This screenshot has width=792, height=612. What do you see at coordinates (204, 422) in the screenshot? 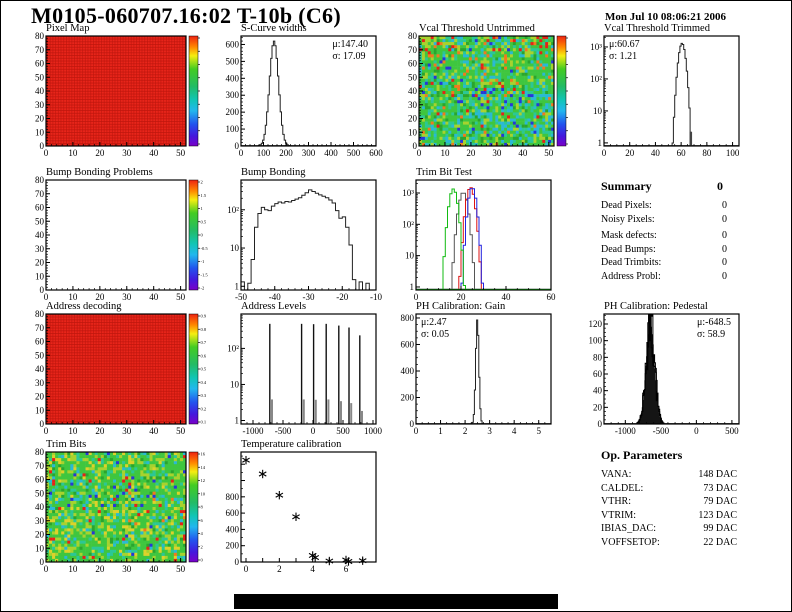
I see `svg-text: 0.1` at bounding box center [204, 422].